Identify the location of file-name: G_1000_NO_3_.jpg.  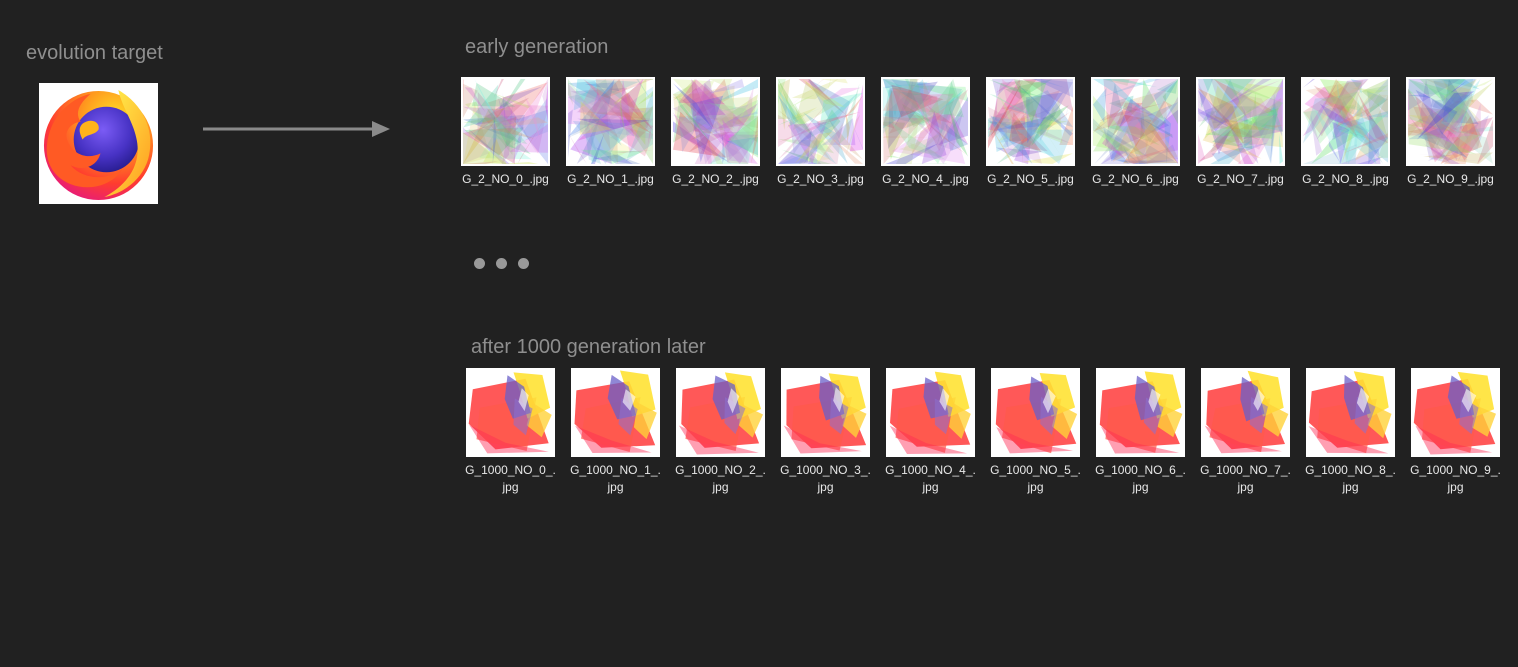
(825, 478).